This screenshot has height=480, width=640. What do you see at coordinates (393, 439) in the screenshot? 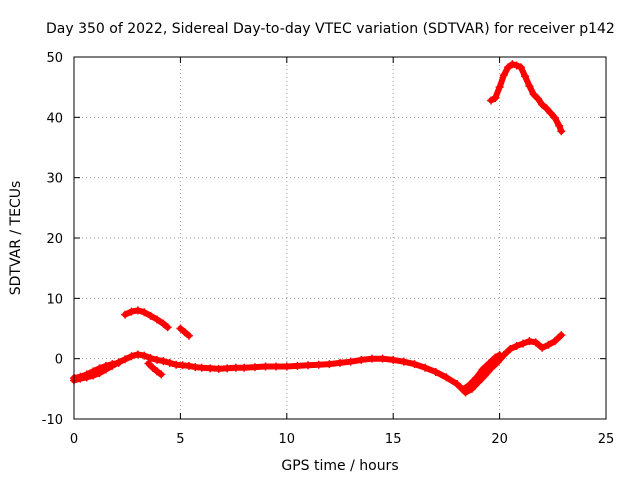
I see `x-tick-label: 15` at bounding box center [393, 439].